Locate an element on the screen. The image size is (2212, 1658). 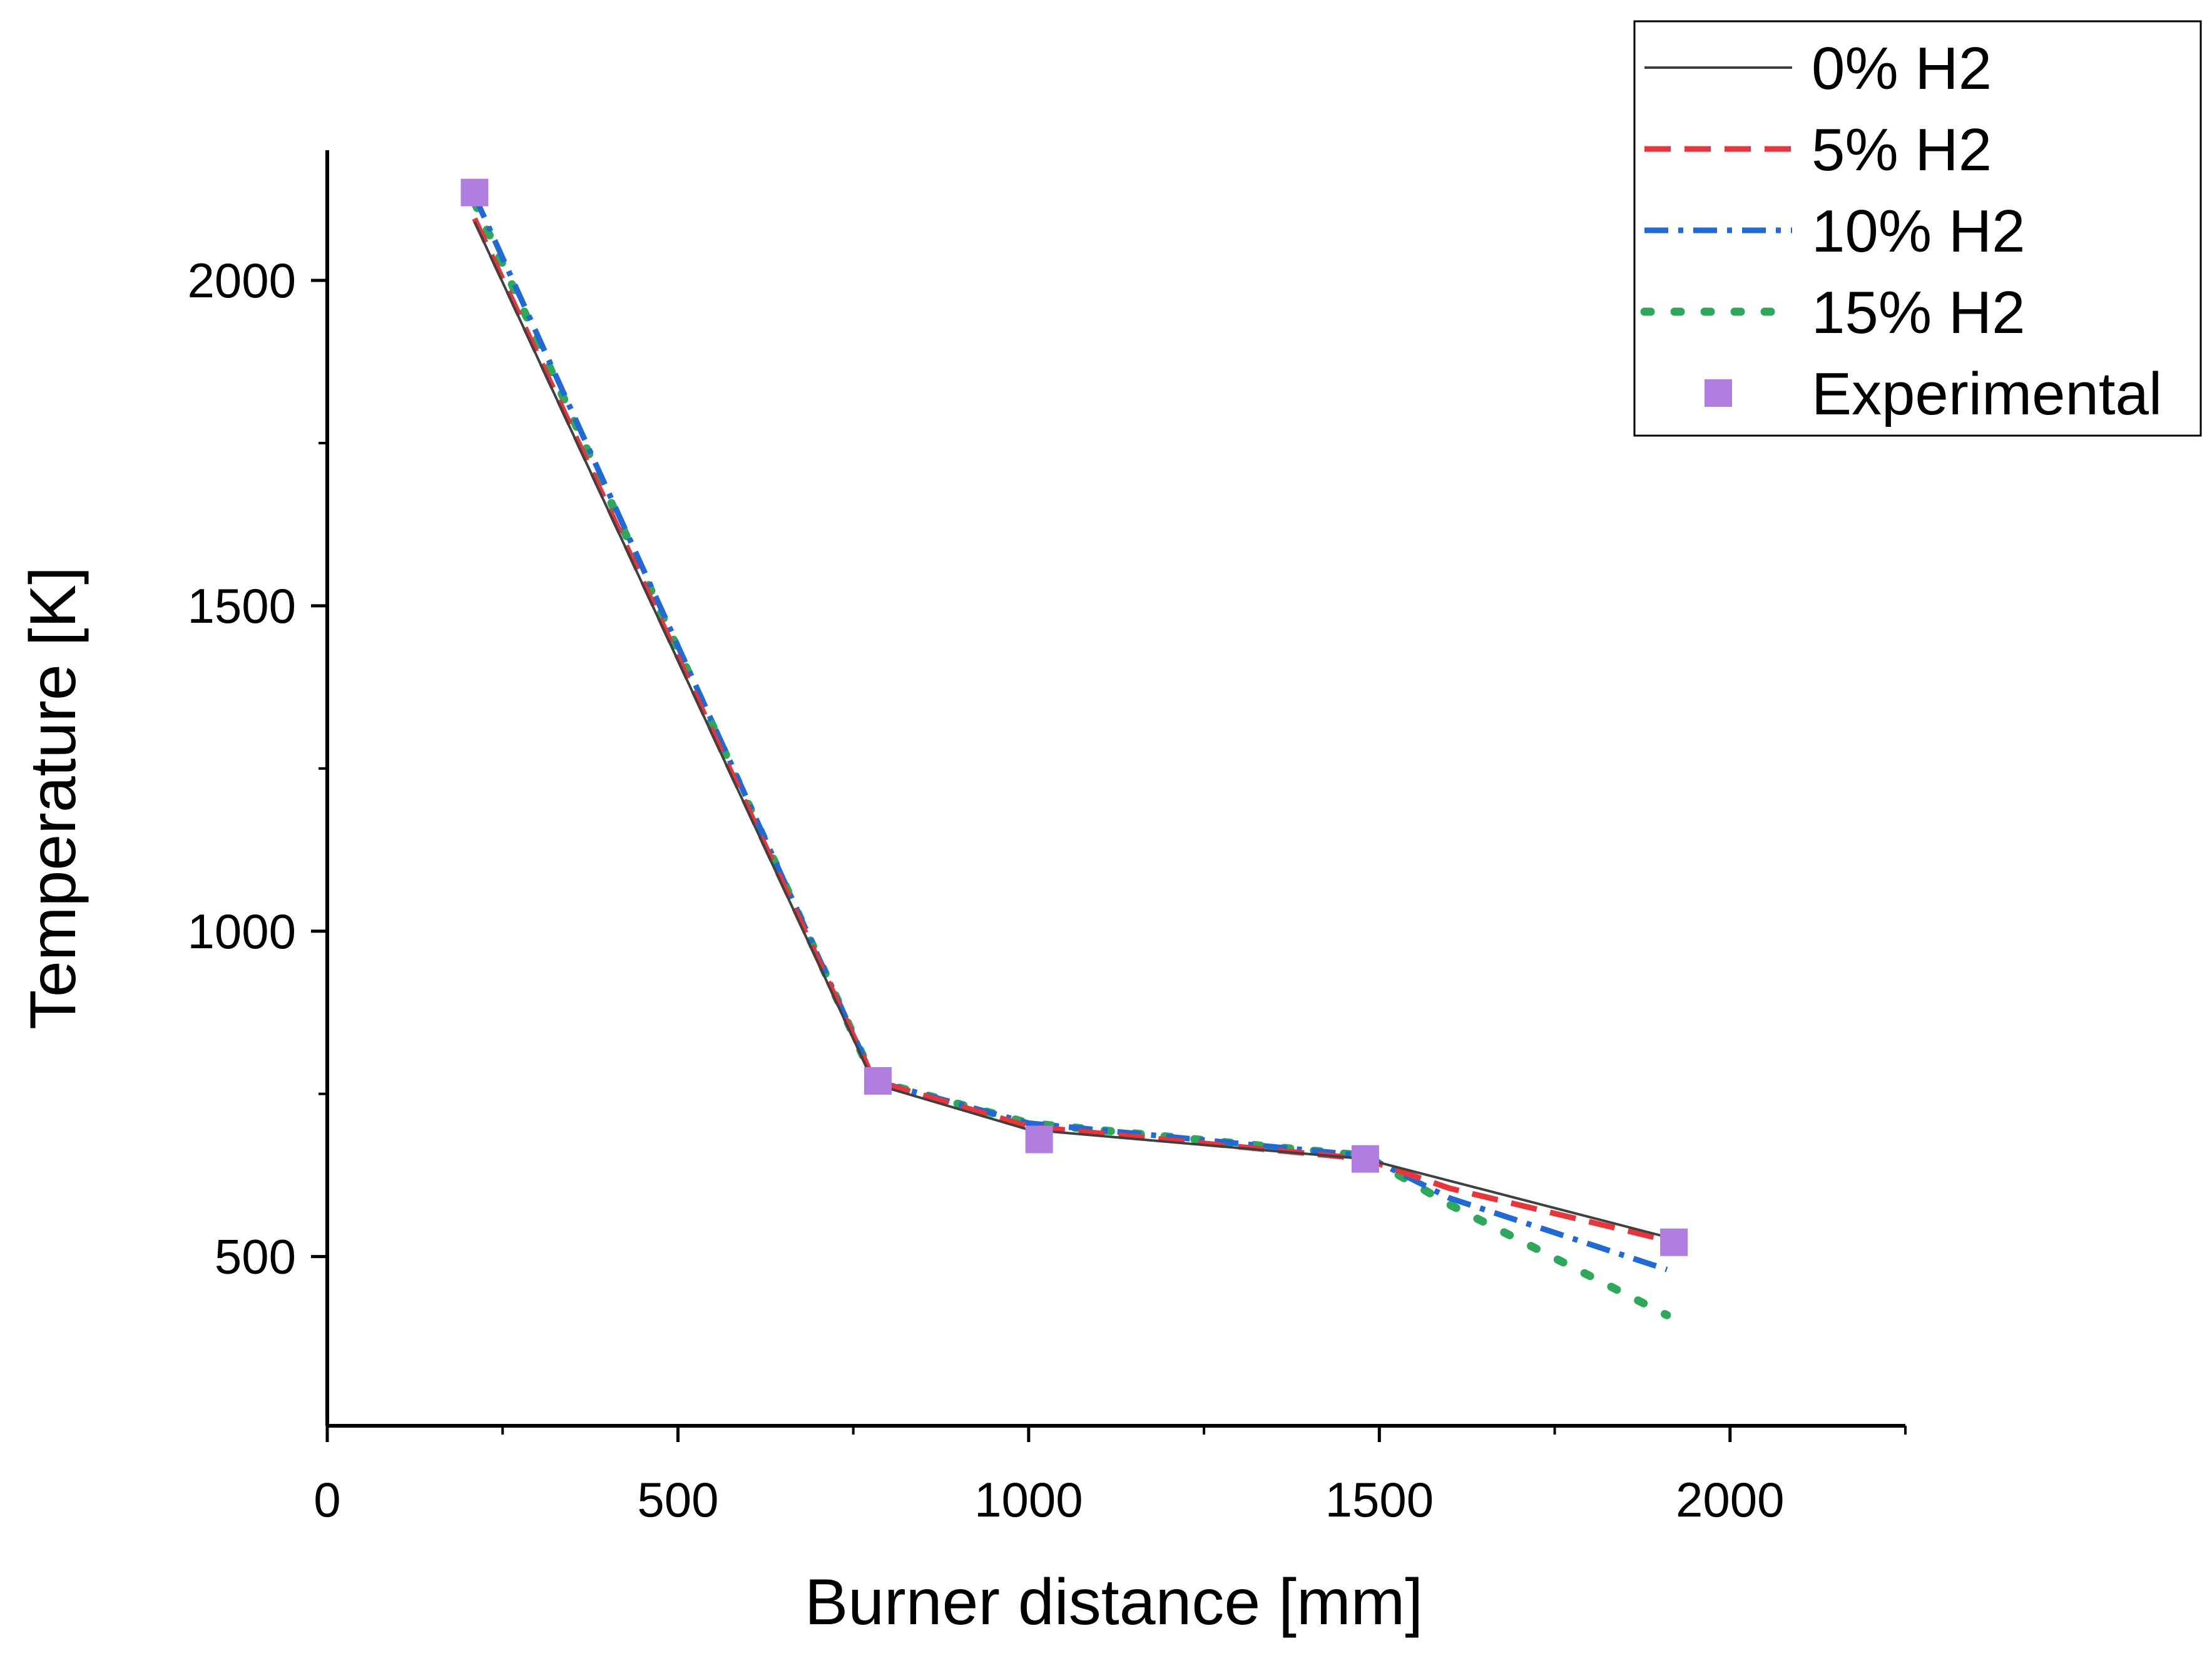
legend-entries: 0% H2 5% H2 10% H2 15% H2 Experimental is located at coordinates (1901, 231).